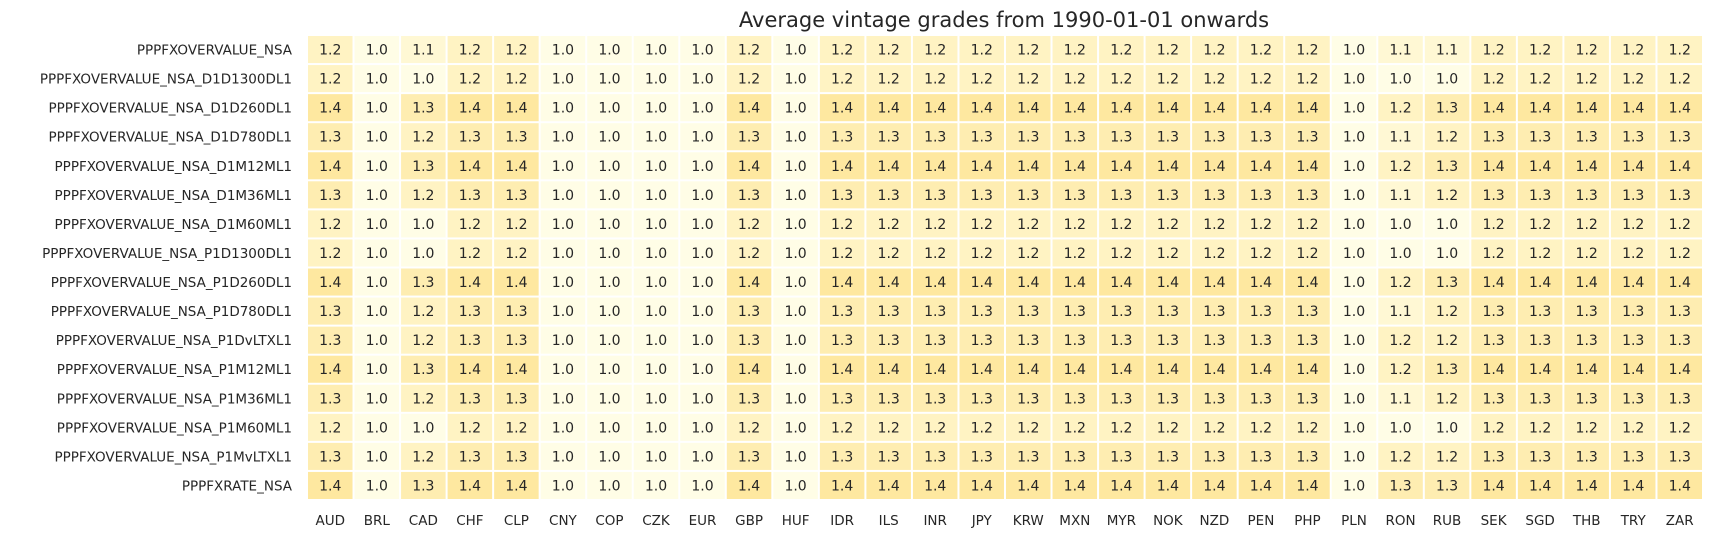 The width and height of the screenshot is (1710, 535). What do you see at coordinates (167, 254) in the screenshot?
I see `row-label: PPPFXOVERVALUE_NSA_P1D1300DL1` at bounding box center [167, 254].